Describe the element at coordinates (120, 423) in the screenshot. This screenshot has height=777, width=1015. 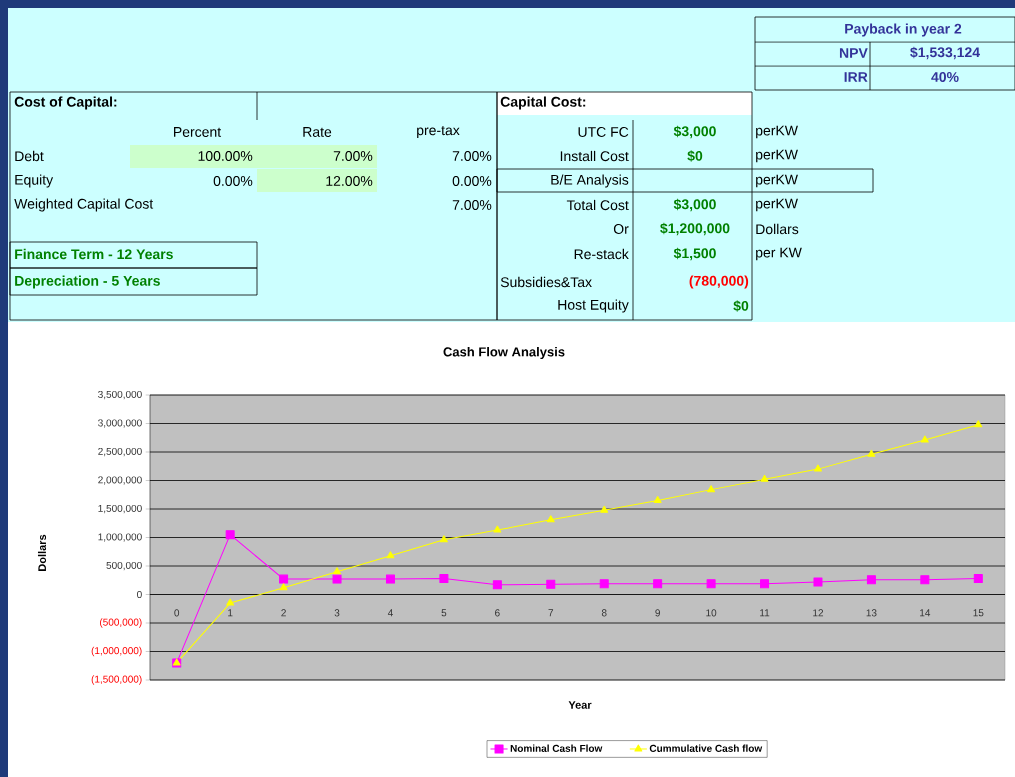
I see `y-tick-label: 3,000,000` at that location.